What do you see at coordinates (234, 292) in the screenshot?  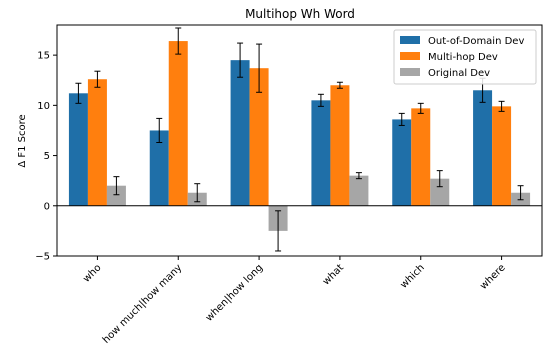 I see `x-tick-label: when|how long` at bounding box center [234, 292].